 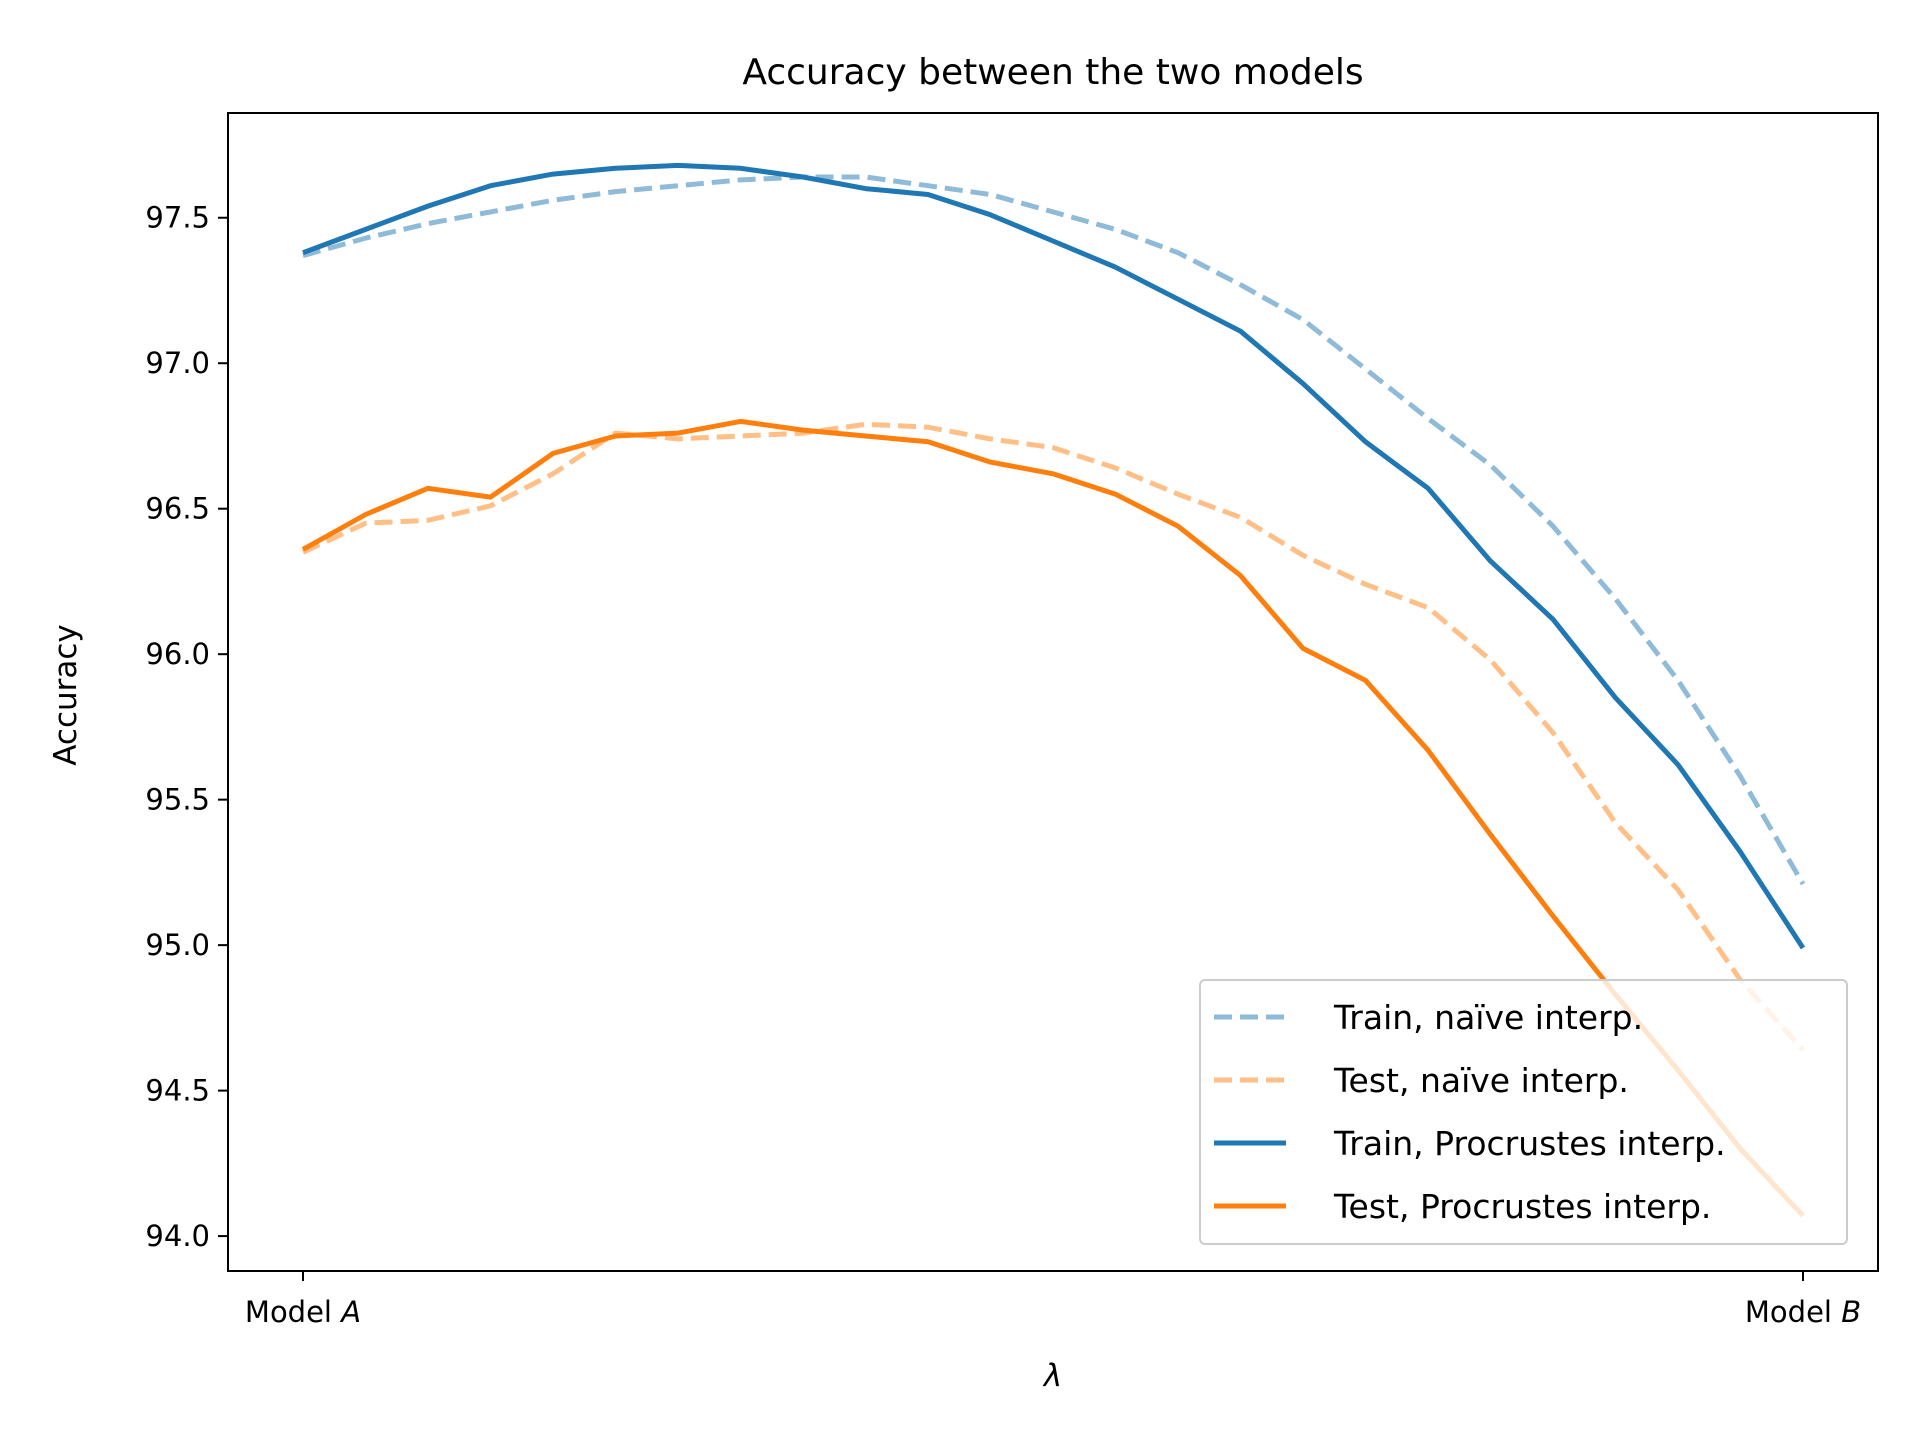 What do you see at coordinates (186, 727) in the screenshot?
I see `y-axis: 94.0 94.5 95.0 95.5 96.0 96.5 97.0 97.5` at bounding box center [186, 727].